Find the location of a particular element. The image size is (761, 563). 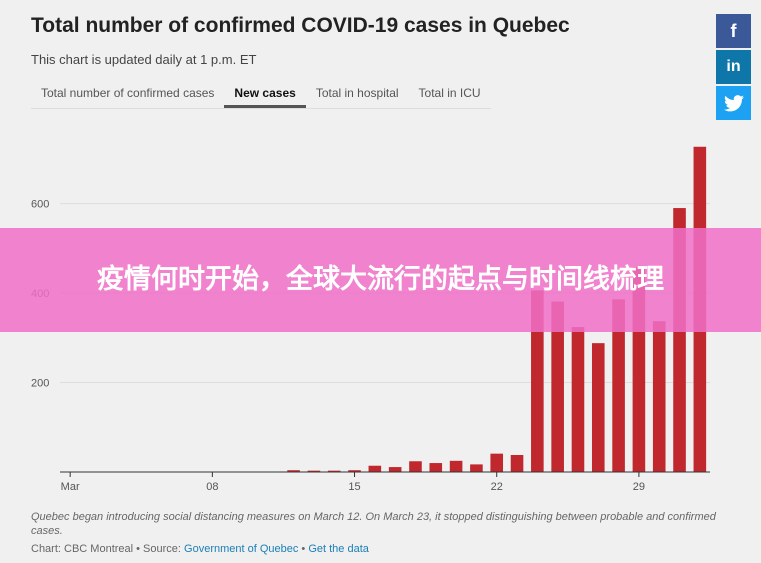

x-tick-label: 08 is located at coordinates (212, 487).